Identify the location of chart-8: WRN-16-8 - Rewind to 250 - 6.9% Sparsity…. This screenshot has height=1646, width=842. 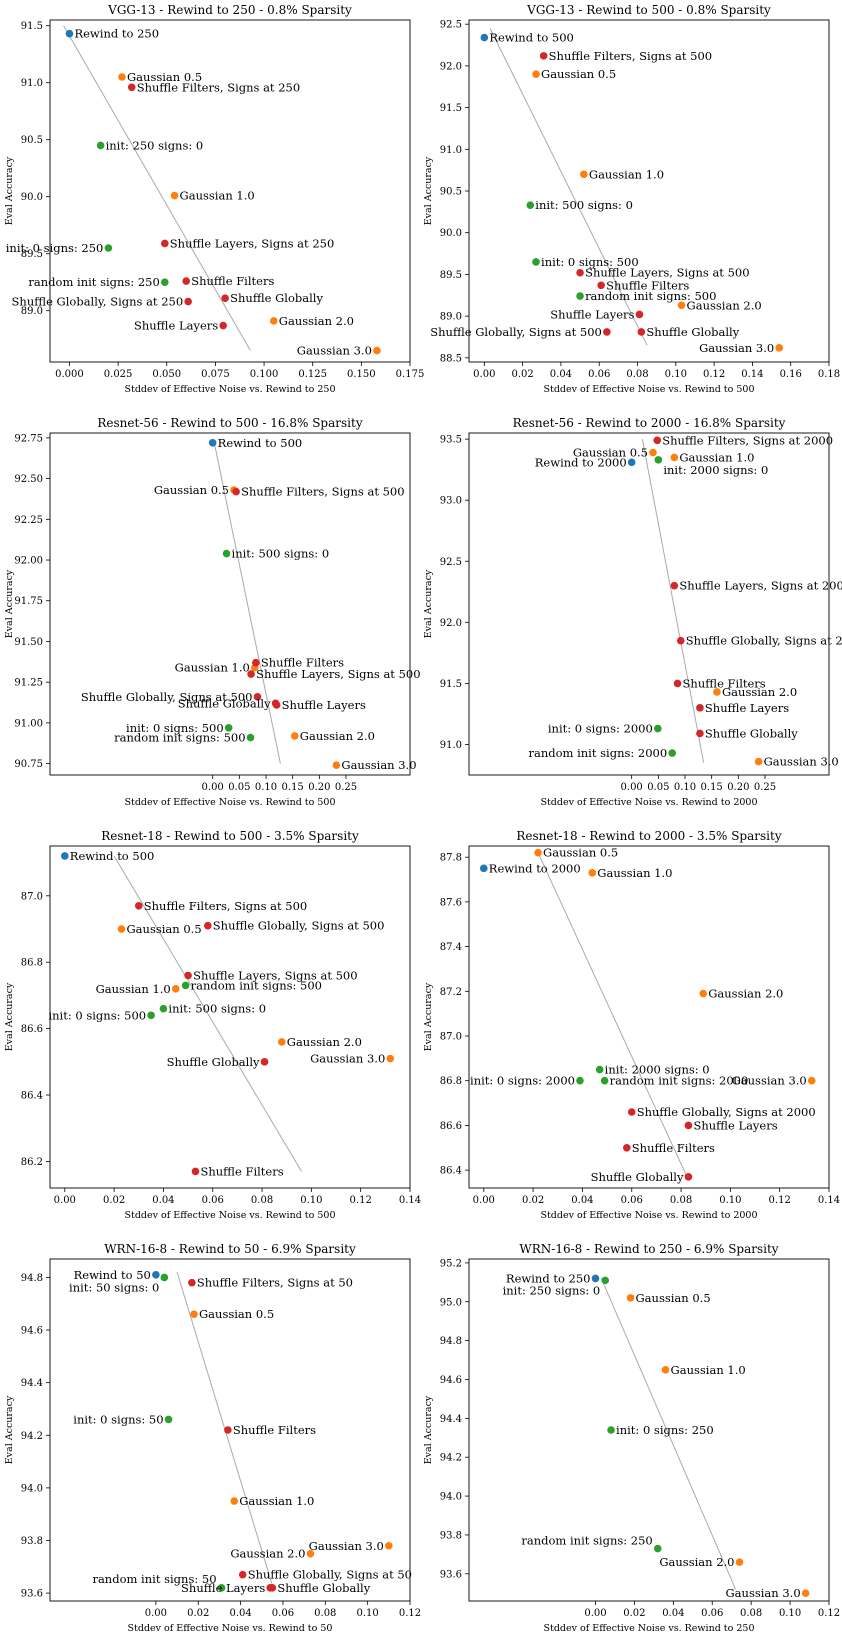
(631, 1438).